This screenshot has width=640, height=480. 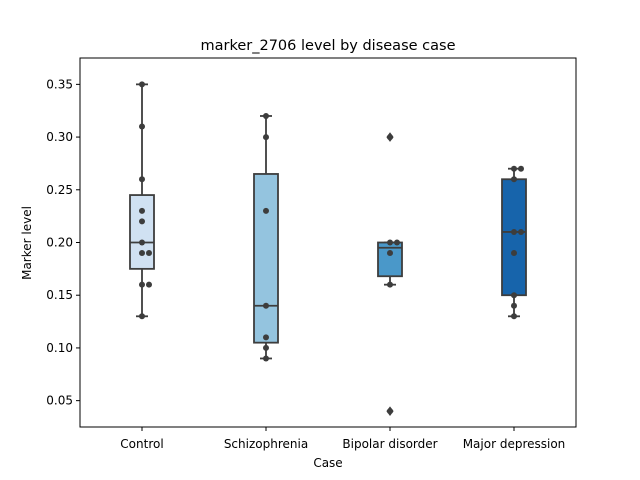 What do you see at coordinates (327, 463) in the screenshot?
I see `x-axis-label: Case` at bounding box center [327, 463].